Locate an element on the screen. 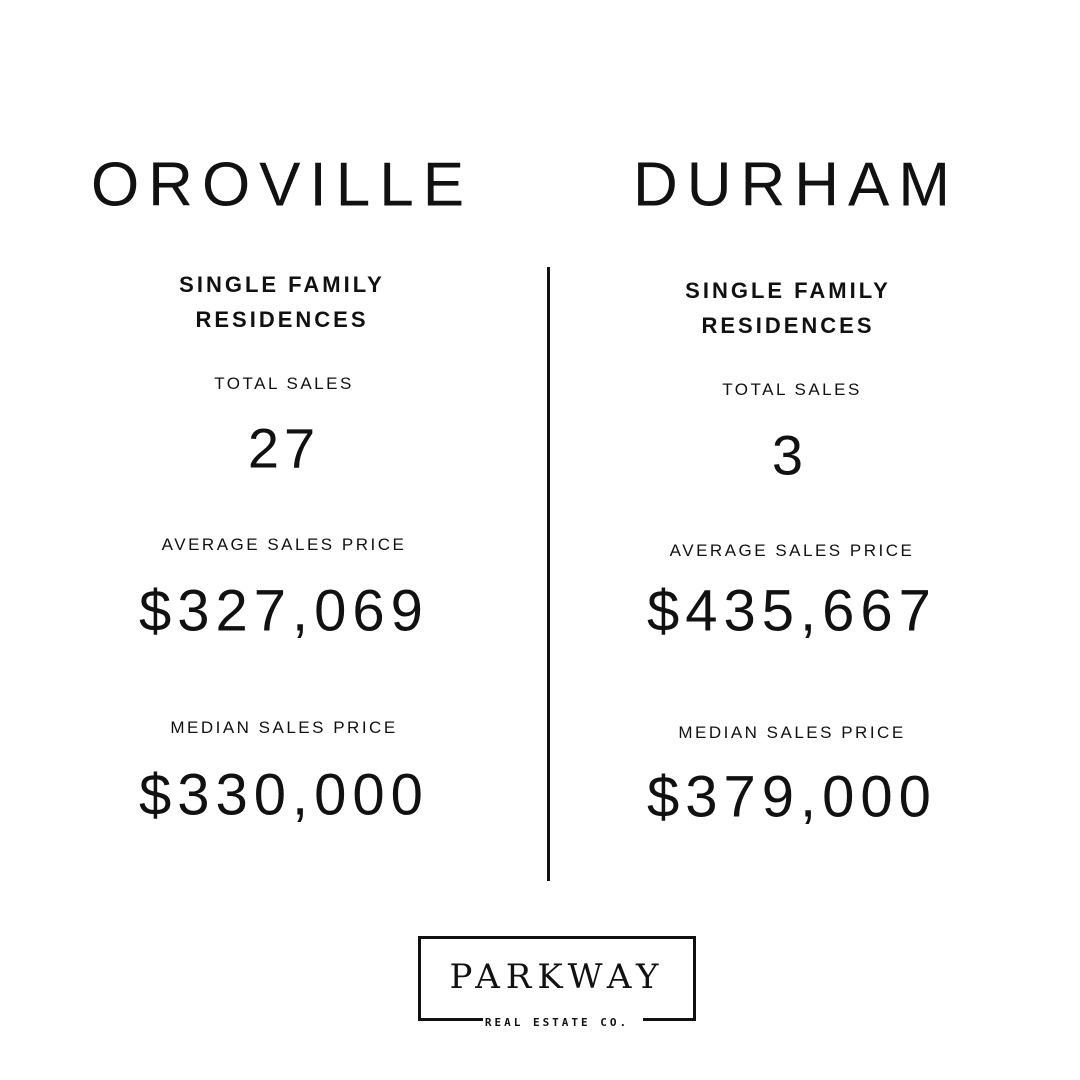 The image size is (1080, 1080). total-sales-value: 27 is located at coordinates (284, 448).